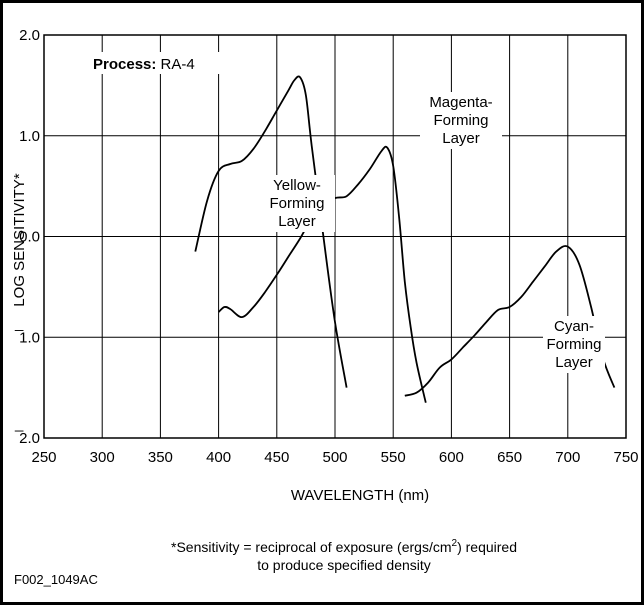 This screenshot has height=605, width=644. What do you see at coordinates (625, 457) in the screenshot?
I see `x-tick-label: 750` at bounding box center [625, 457].